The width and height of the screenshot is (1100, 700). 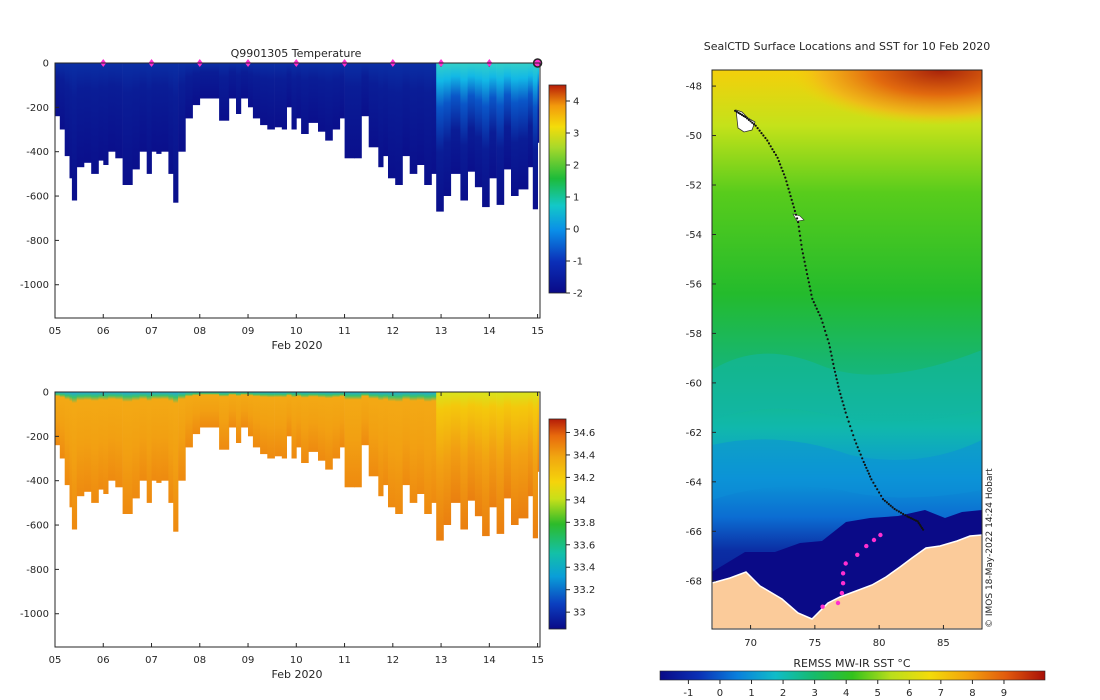 I want to click on sst-colorbar-tick-label: 1, so click(x=751, y=693).